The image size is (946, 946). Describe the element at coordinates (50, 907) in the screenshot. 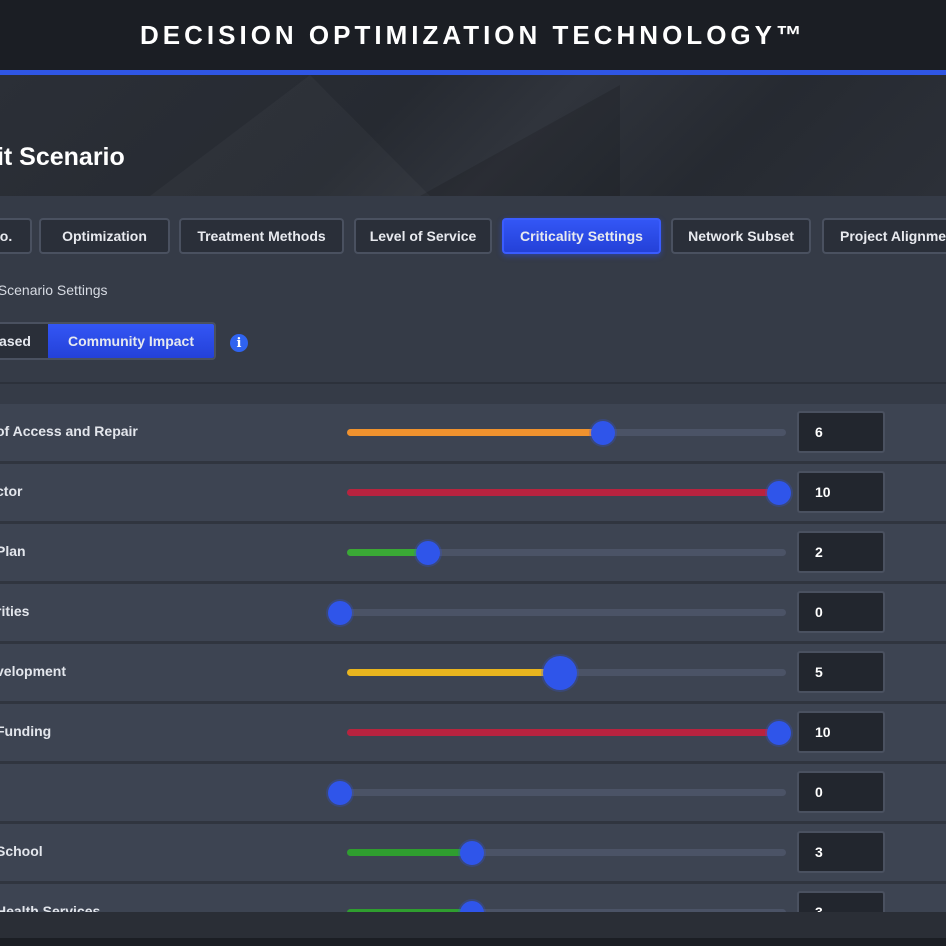

I see `criteria-label: Health Services` at that location.